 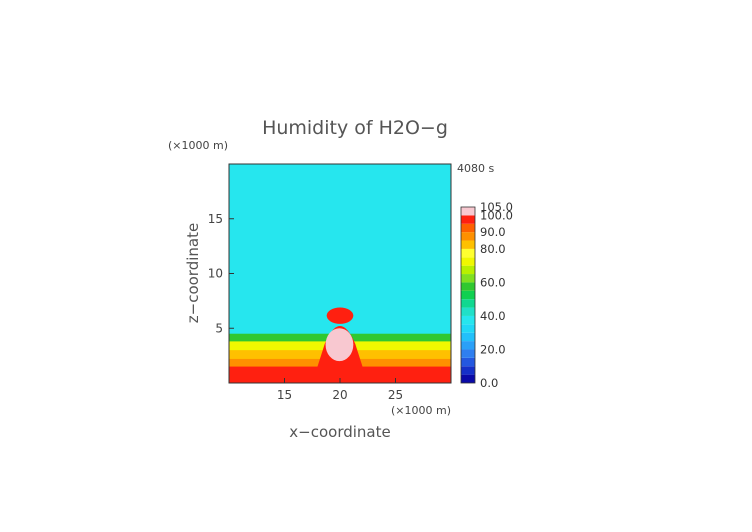 What do you see at coordinates (339, 395) in the screenshot?
I see `x-tick-label: 20` at bounding box center [339, 395].